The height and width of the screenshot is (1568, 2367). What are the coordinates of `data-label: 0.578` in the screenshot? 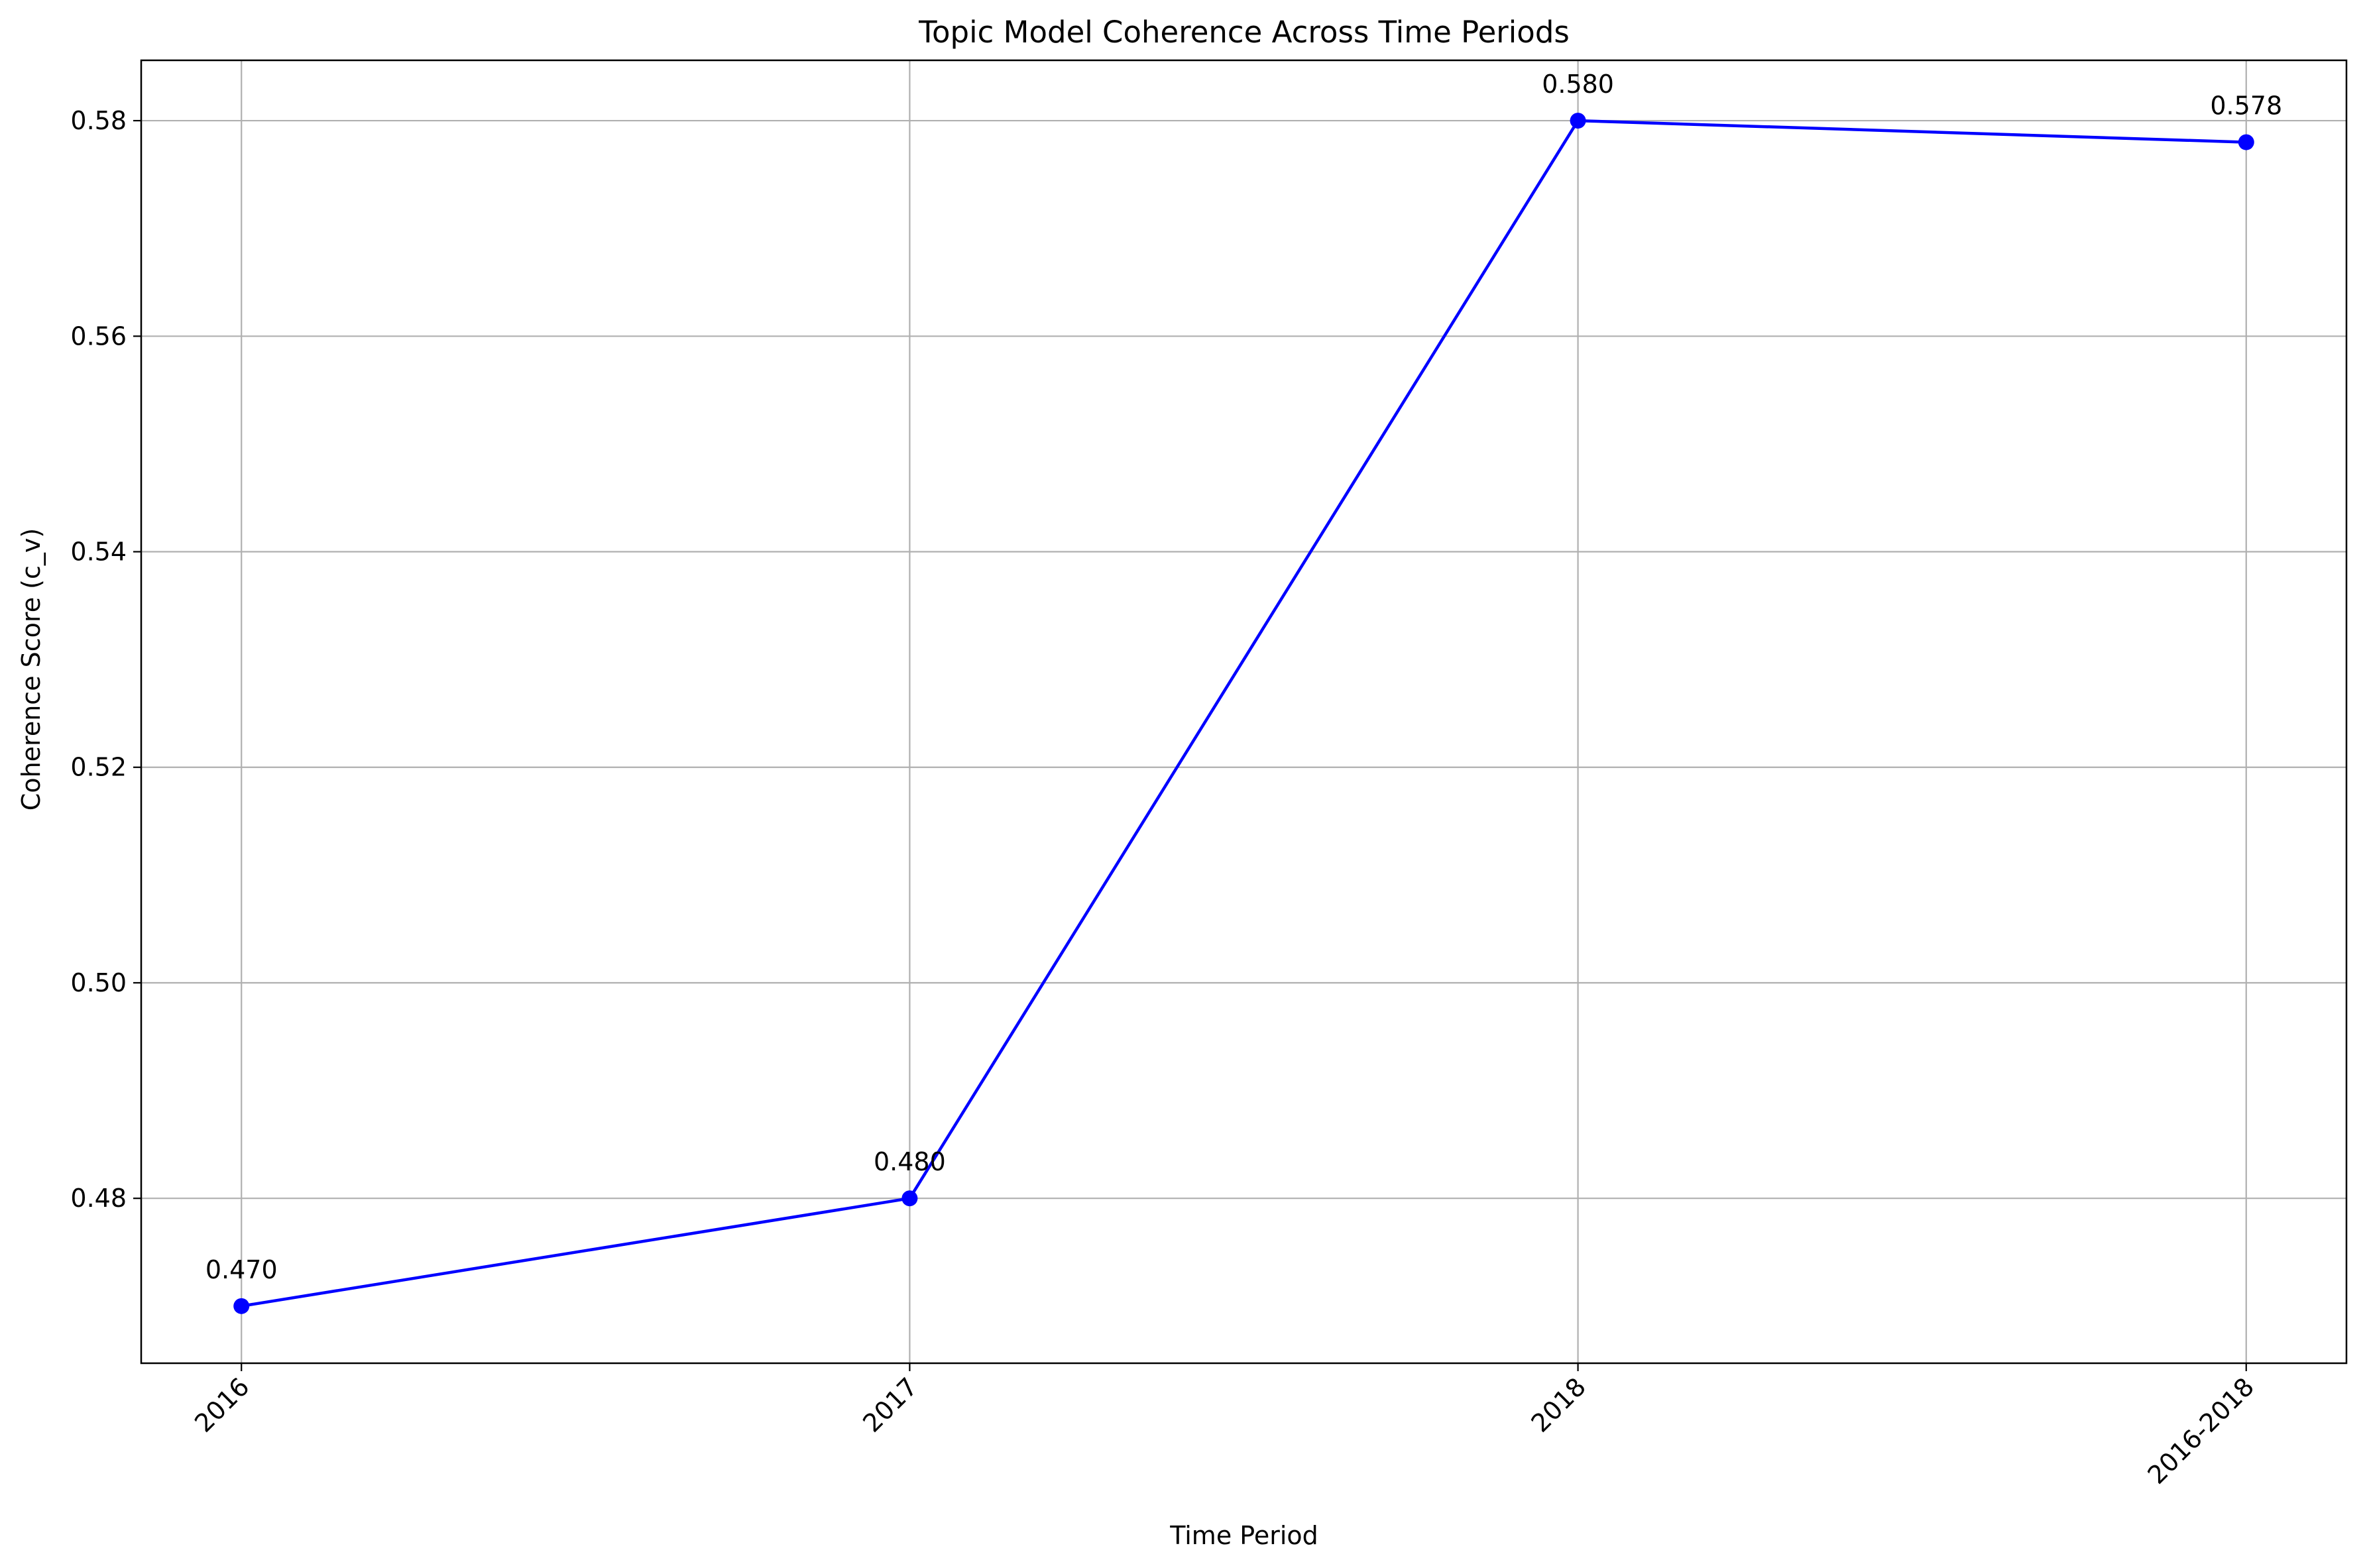 It's located at (2246, 106).